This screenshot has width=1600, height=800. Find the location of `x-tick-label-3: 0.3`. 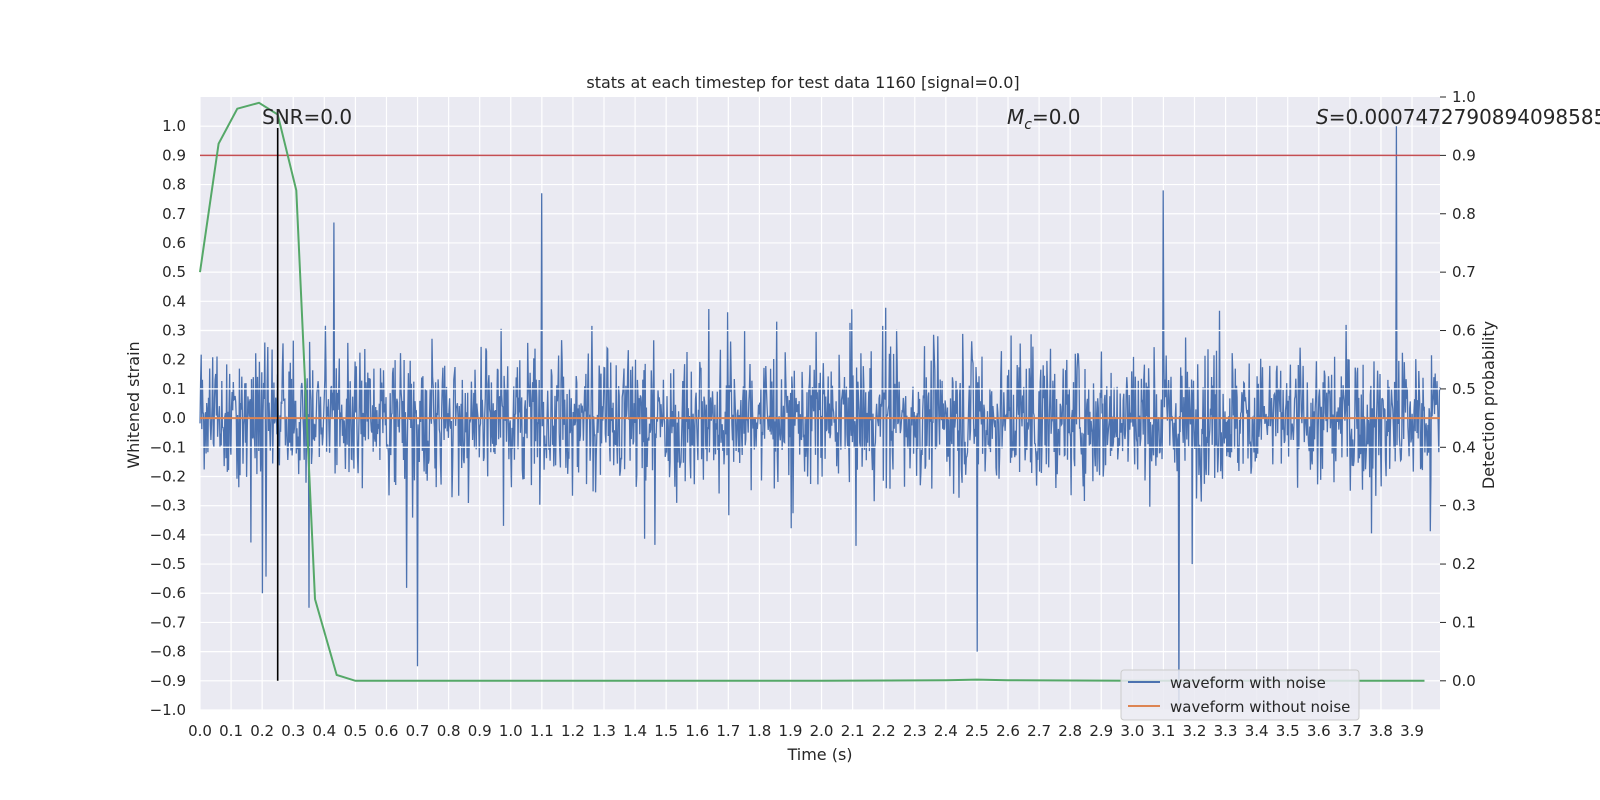

x-tick-label-3: 0.3 is located at coordinates (293, 731).